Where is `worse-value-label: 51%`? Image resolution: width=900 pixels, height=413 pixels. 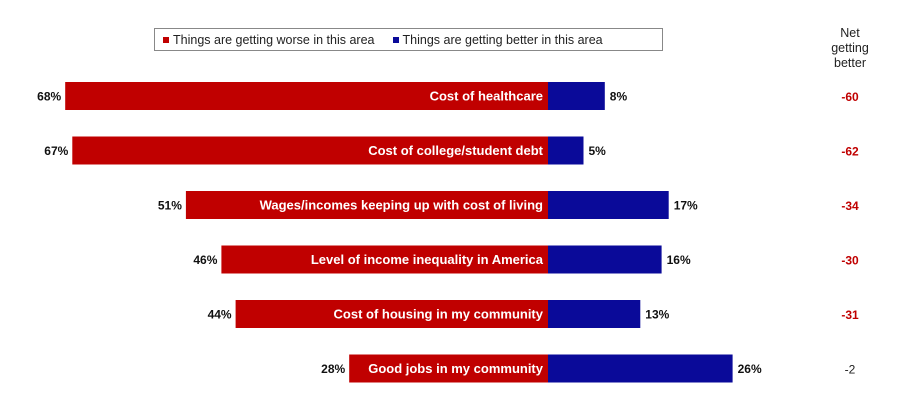
worse-value-label: 51% is located at coordinates (170, 206).